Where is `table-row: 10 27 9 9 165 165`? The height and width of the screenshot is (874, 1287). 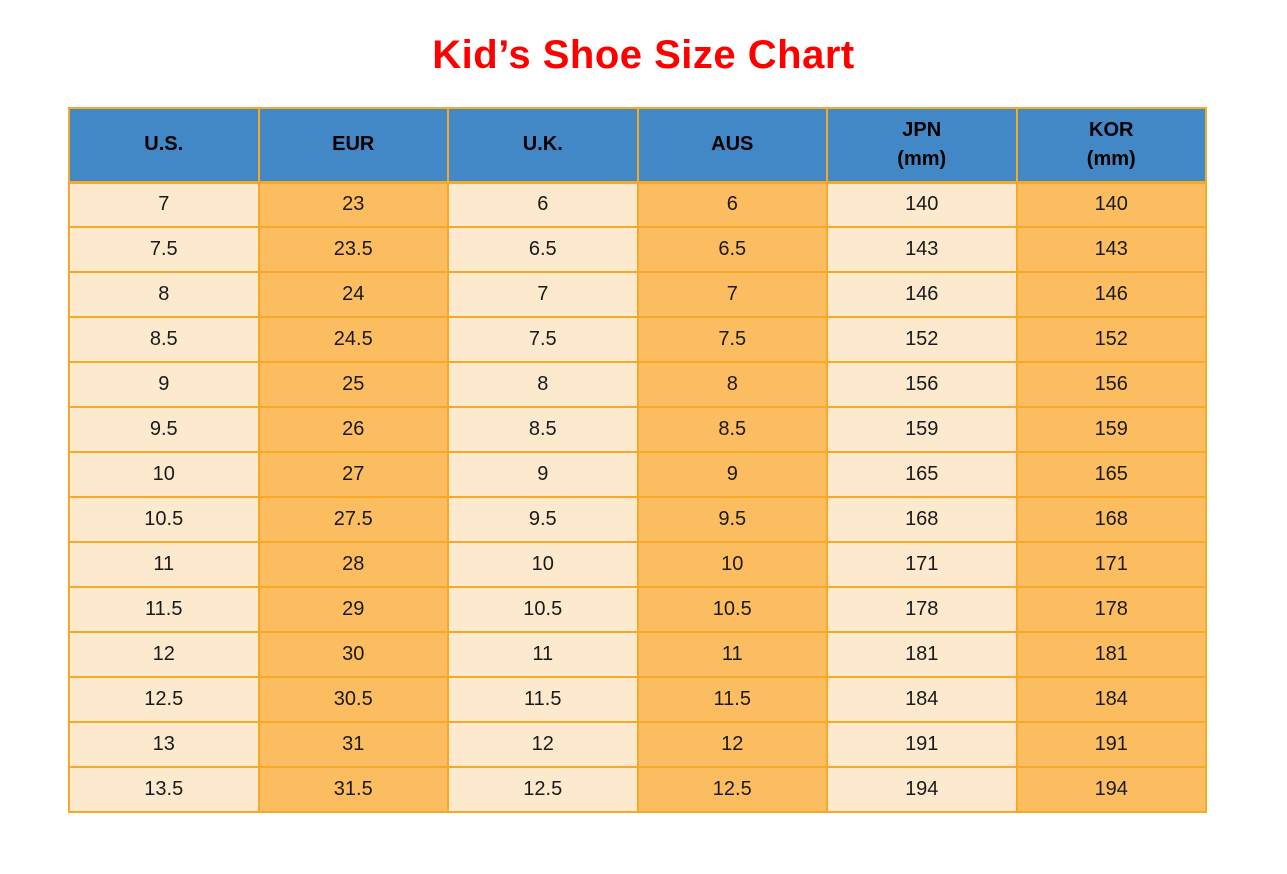
table-row: 10 27 9 9 165 165 is located at coordinates (637, 474).